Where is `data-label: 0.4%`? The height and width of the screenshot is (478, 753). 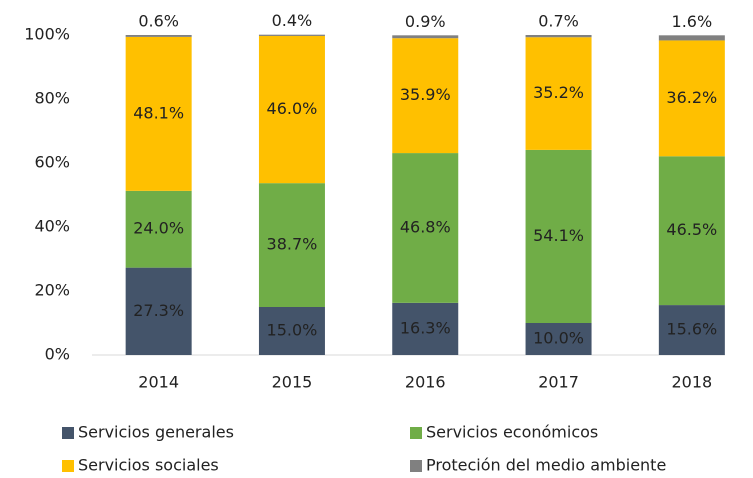 data-label: 0.4% is located at coordinates (292, 20).